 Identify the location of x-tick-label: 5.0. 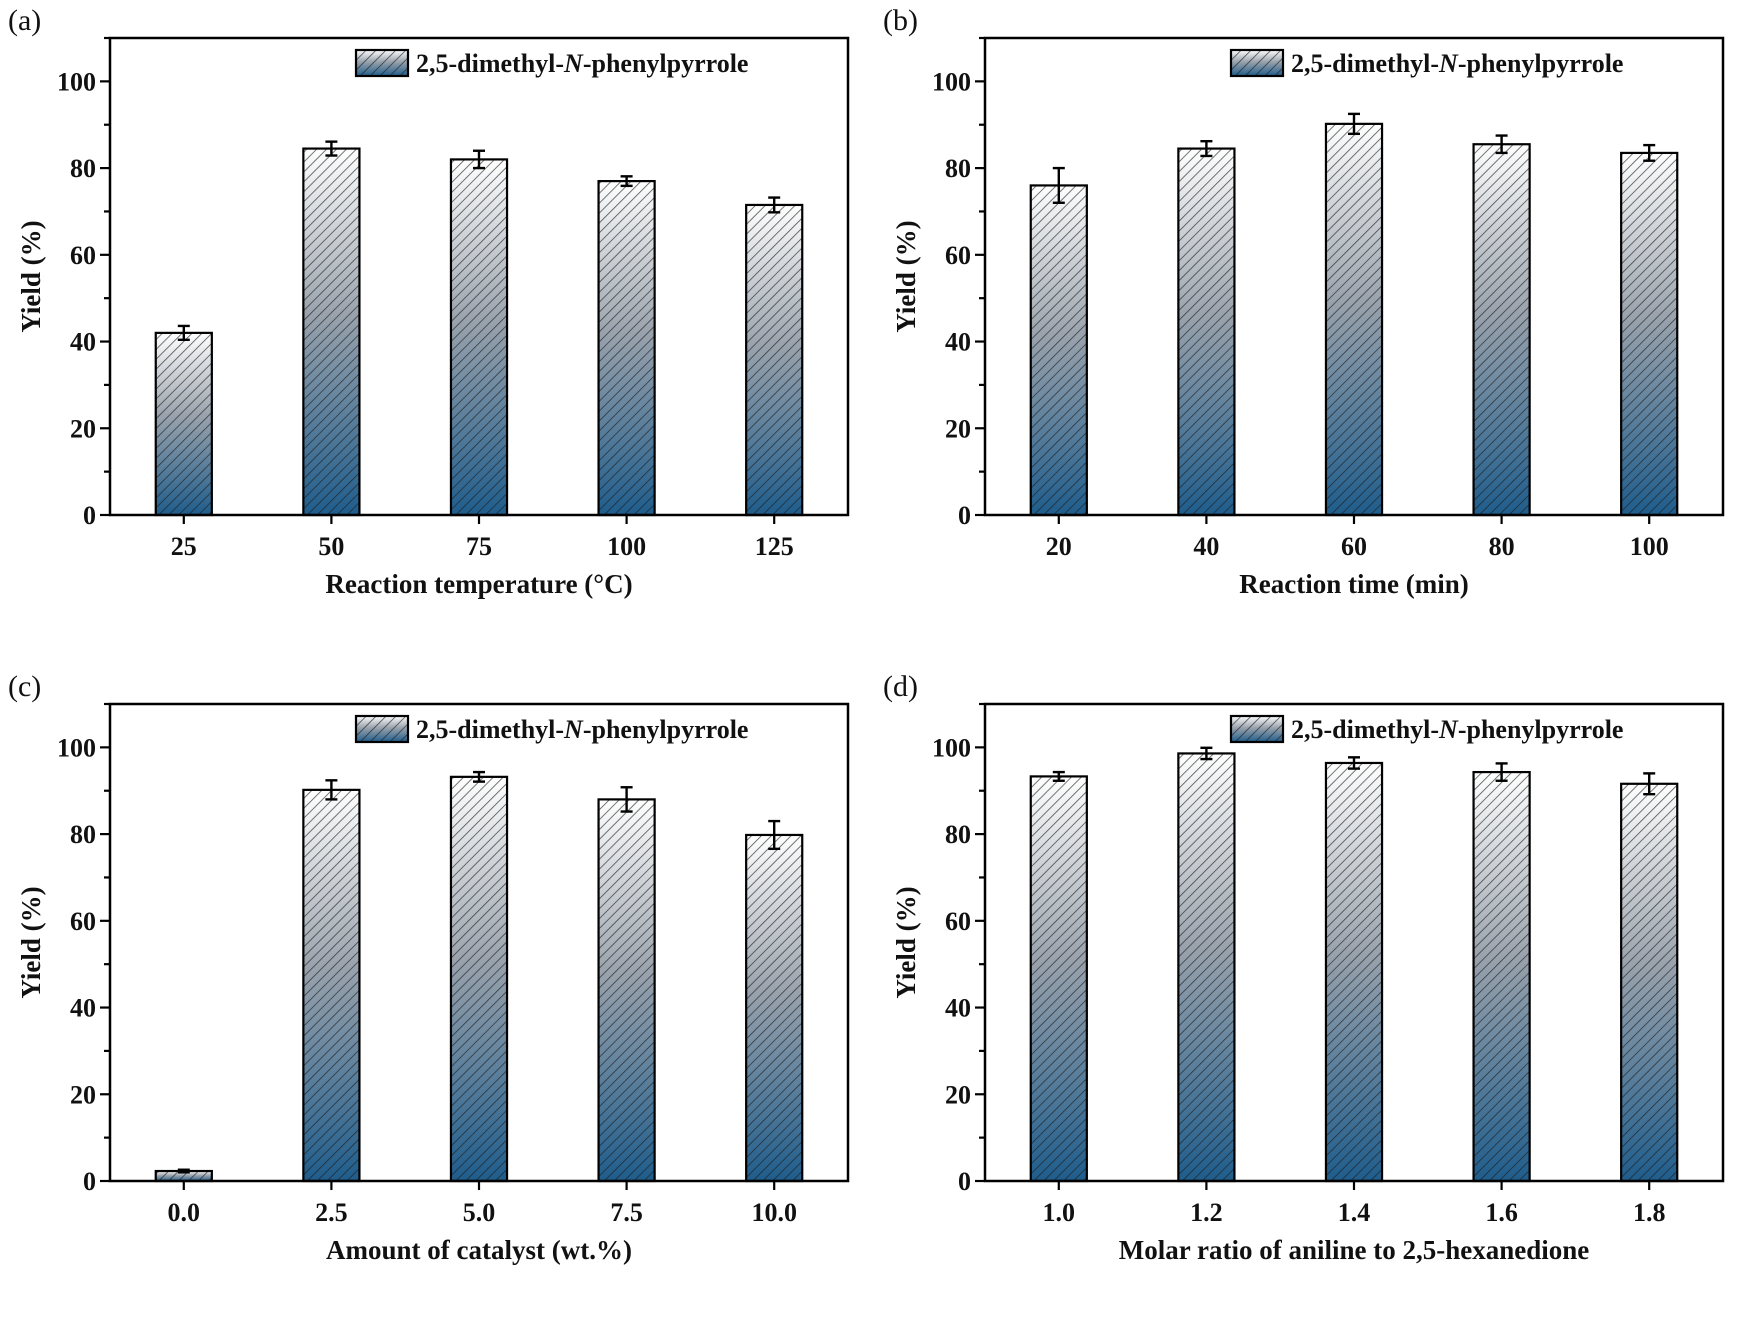
(479, 1212).